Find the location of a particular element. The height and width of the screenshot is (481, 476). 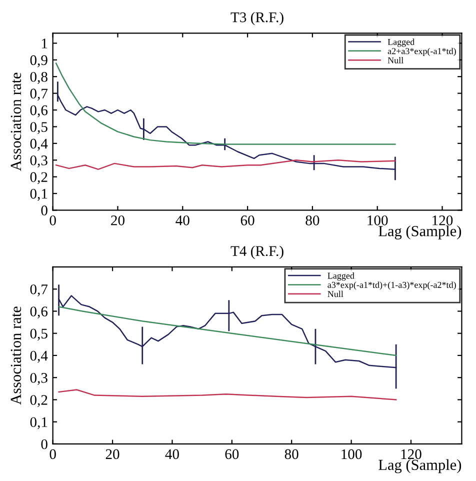

chart-title: T4 (R.F.) is located at coordinates (257, 252).